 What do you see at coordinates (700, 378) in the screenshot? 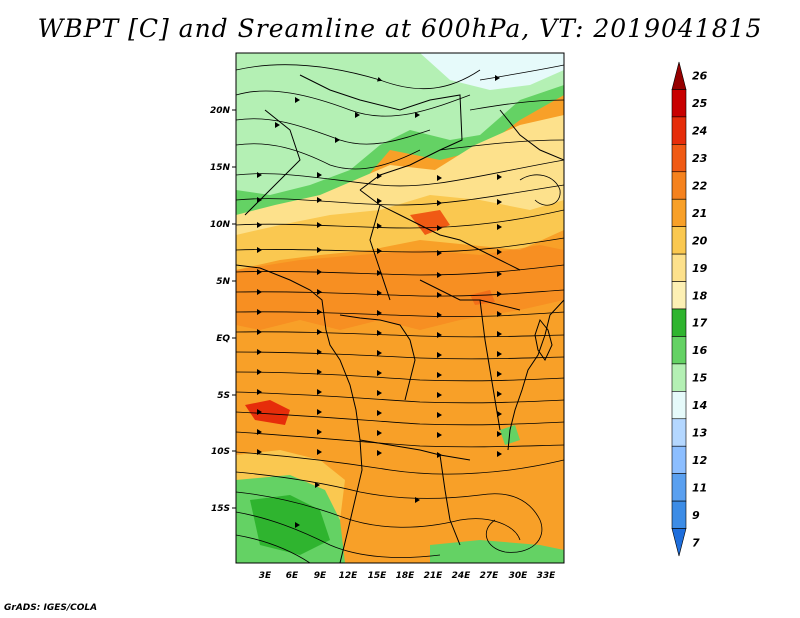
I see `colorbar-label: 15` at bounding box center [700, 378].